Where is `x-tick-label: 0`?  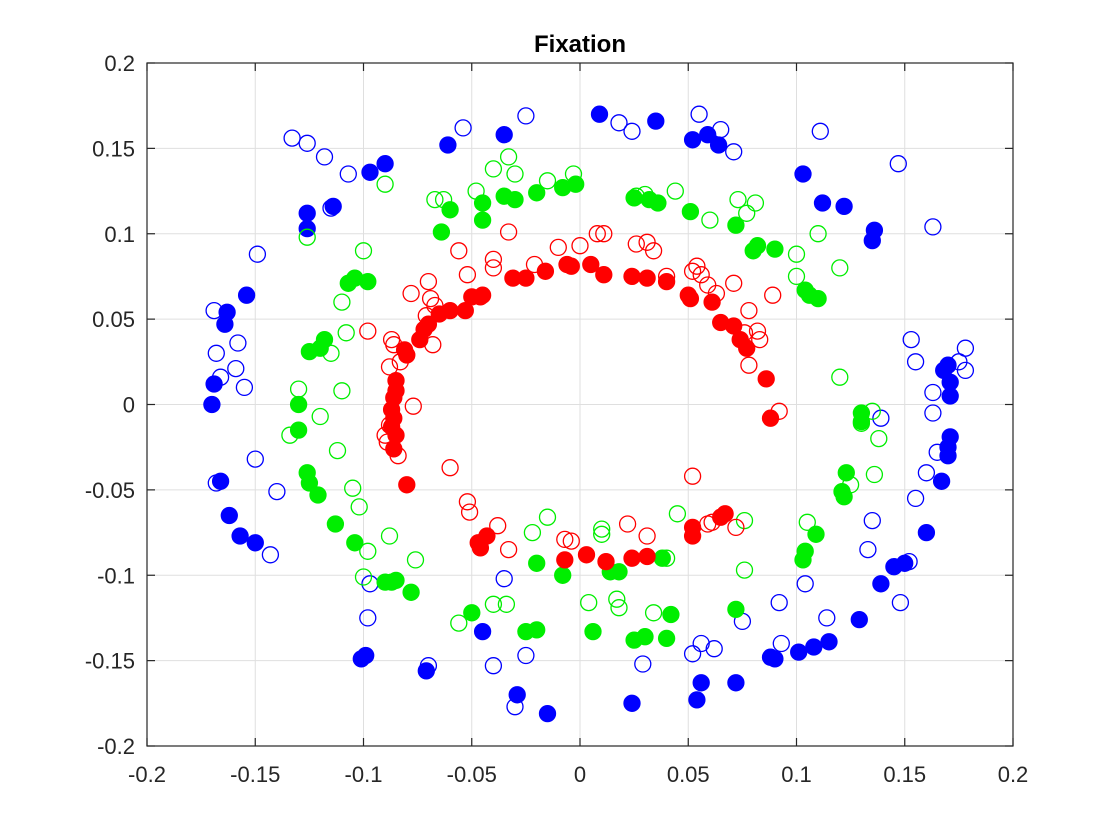
x-tick-label: 0 is located at coordinates (580, 774).